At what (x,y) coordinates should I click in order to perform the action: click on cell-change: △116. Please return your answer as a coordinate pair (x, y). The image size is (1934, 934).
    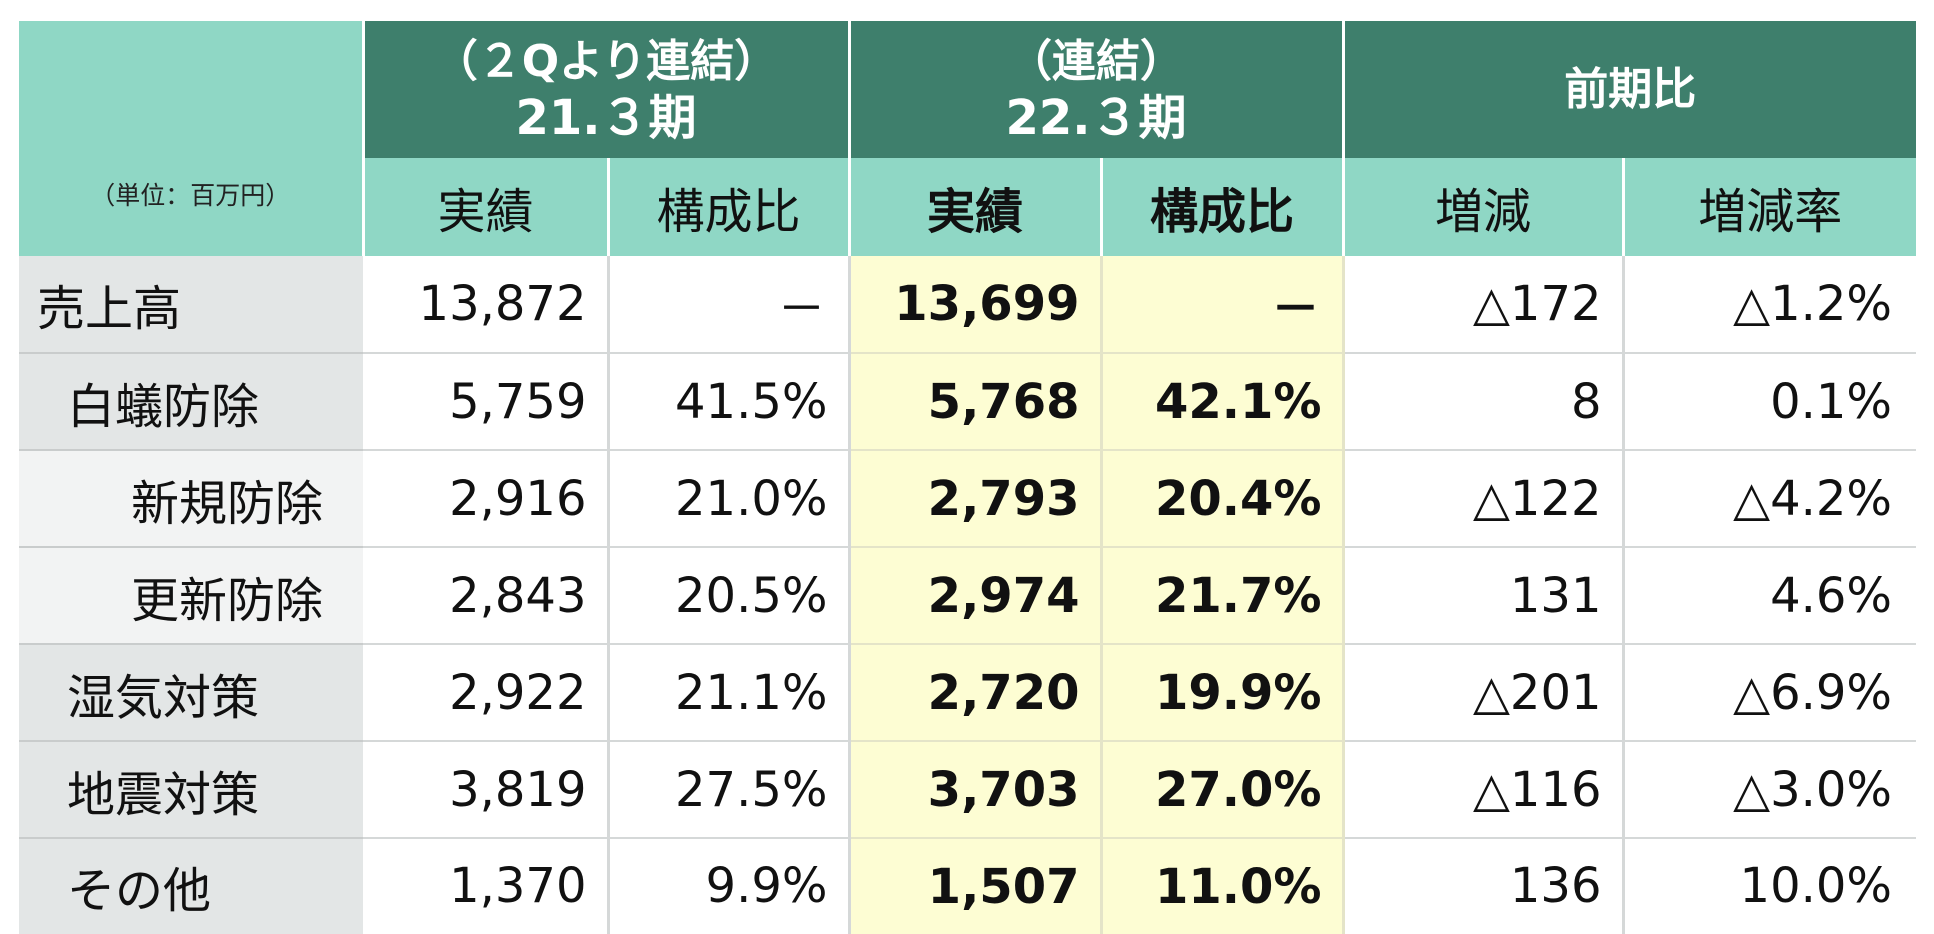
    Looking at the image, I should click on (1484, 790).